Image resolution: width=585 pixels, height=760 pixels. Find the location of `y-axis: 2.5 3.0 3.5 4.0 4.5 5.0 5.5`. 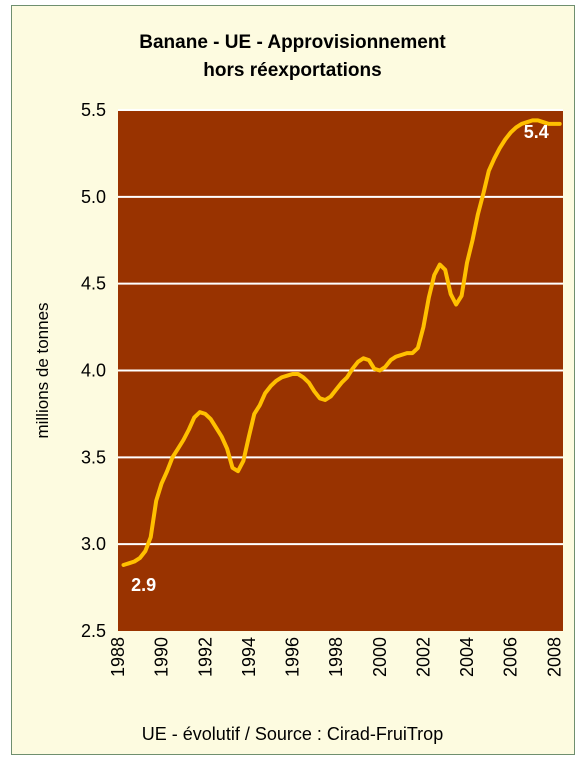

y-axis: 2.5 3.0 3.5 4.0 4.5 5.0 5.5 is located at coordinates (93, 370).